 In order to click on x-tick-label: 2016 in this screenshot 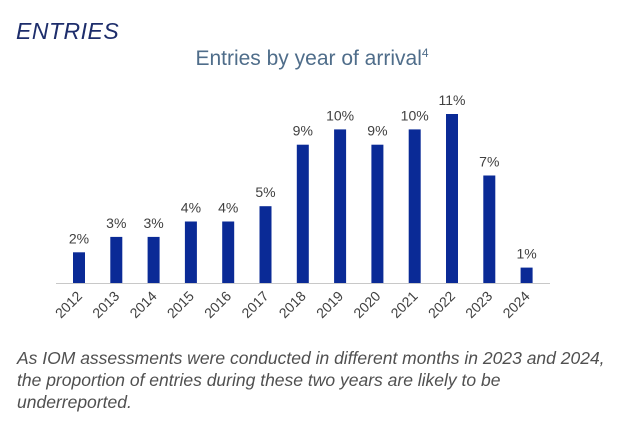, I will do `click(217, 304)`.